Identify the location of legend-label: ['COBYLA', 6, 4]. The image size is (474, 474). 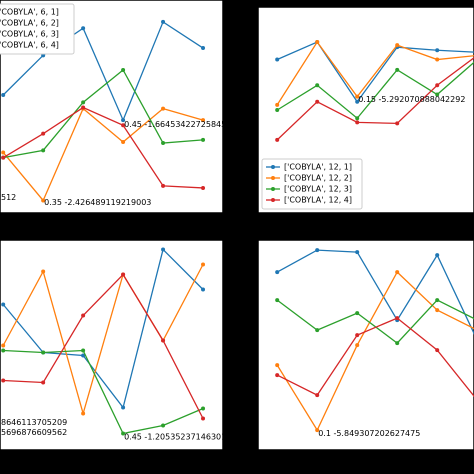
(29, 45).